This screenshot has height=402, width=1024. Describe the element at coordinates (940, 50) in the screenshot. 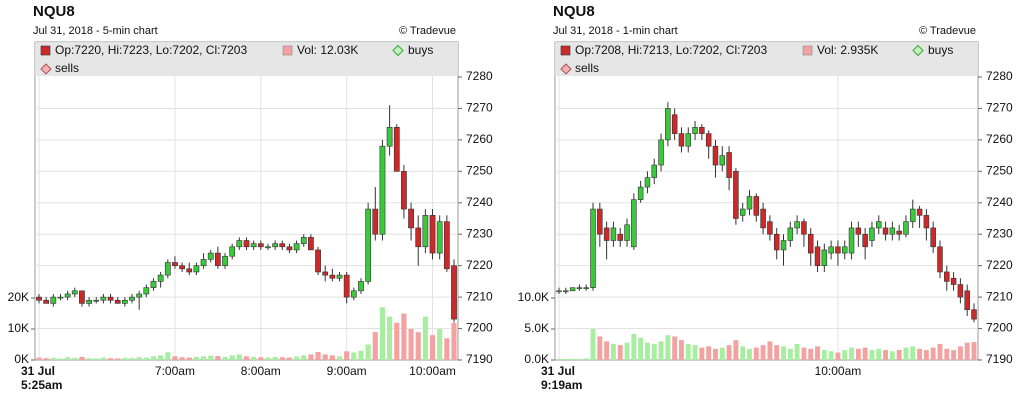

I see `legend-buys: buys` at that location.